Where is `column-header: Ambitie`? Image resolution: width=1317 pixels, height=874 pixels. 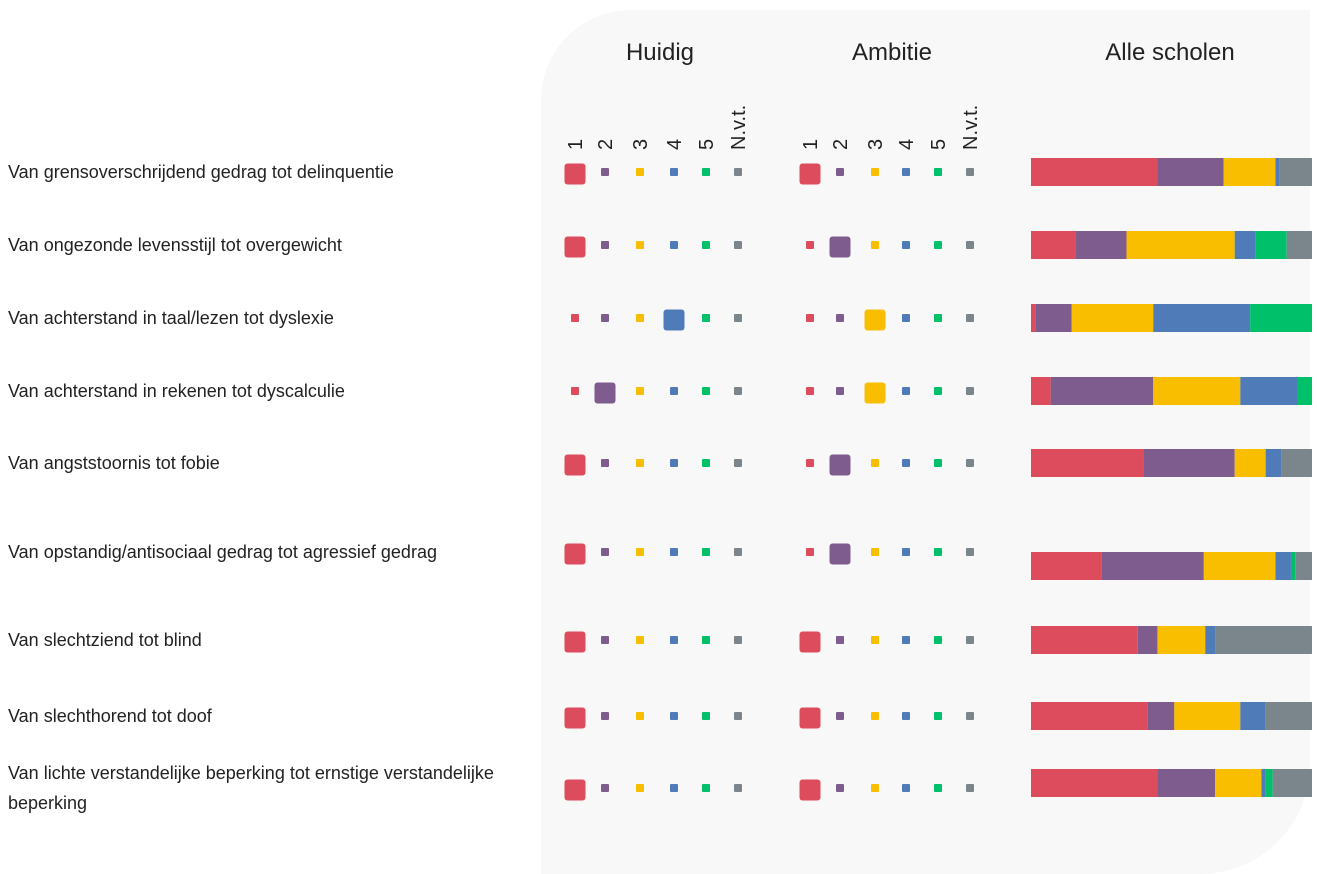 column-header: Ambitie is located at coordinates (892, 52).